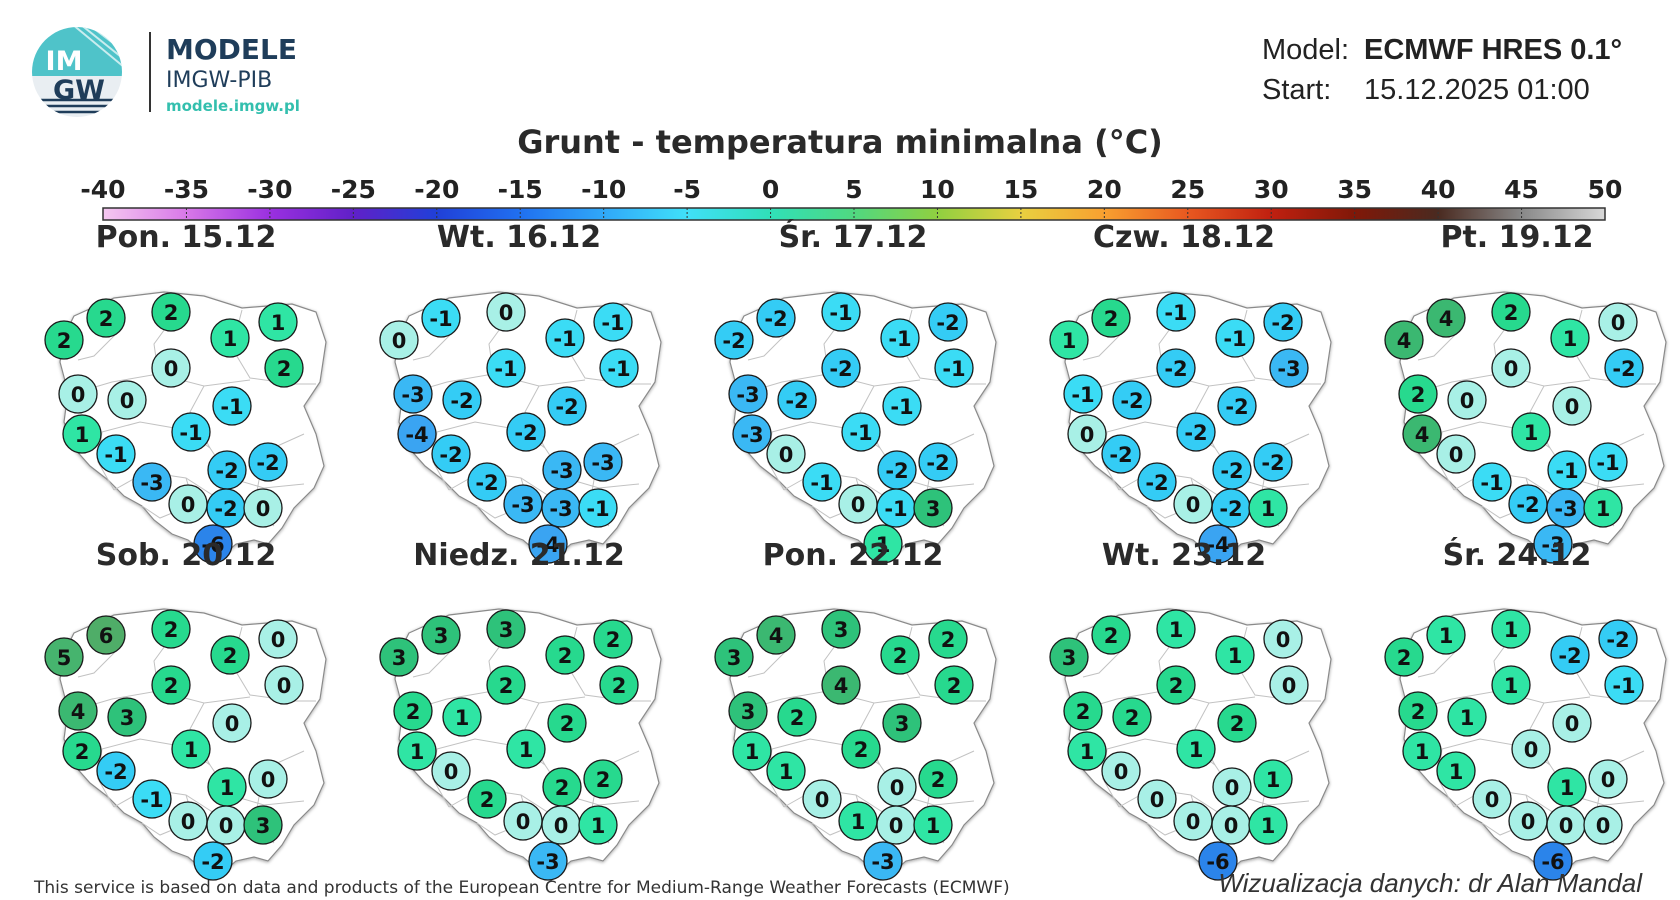  Describe the element at coordinates (1020, 189) in the screenshot. I see `scale-tick-label: 15` at that location.